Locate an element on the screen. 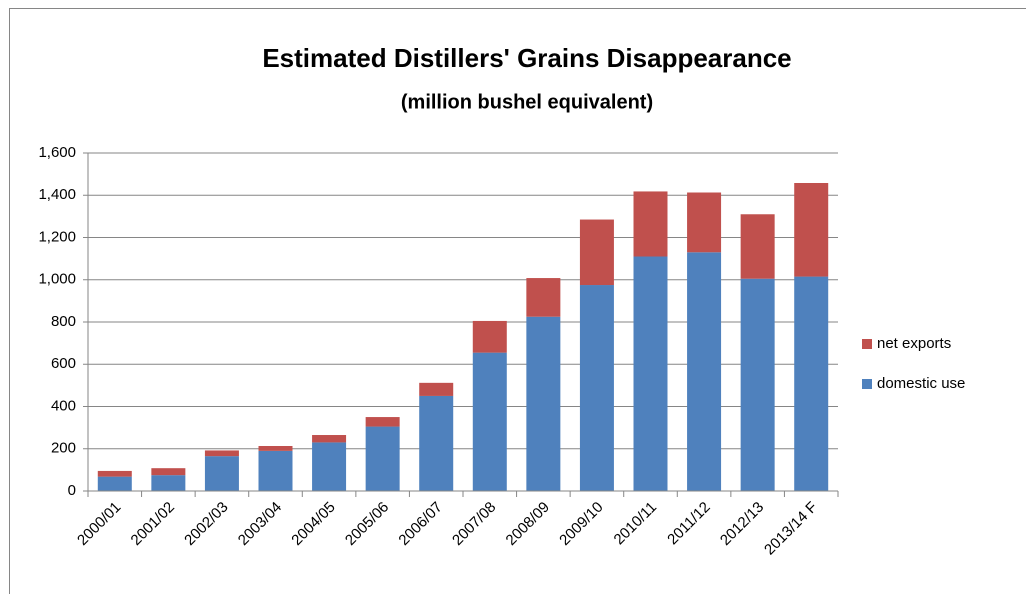  y-tick-label: 1,000 is located at coordinates (57, 279).